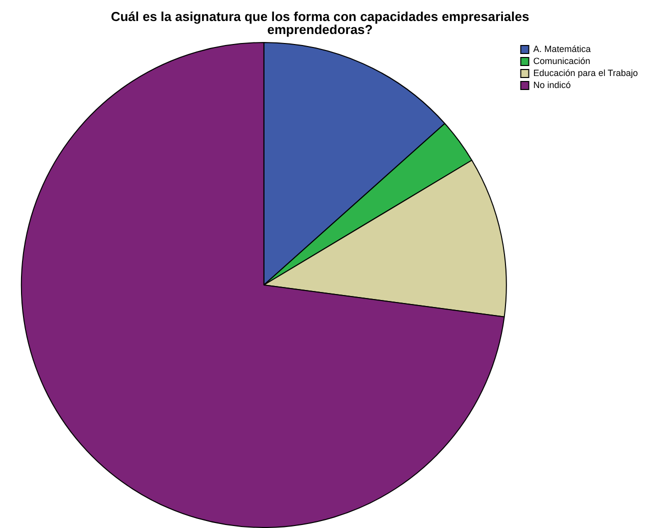  Describe the element at coordinates (585, 73) in the screenshot. I see `legend-label: Educación para el Trabajo` at that location.